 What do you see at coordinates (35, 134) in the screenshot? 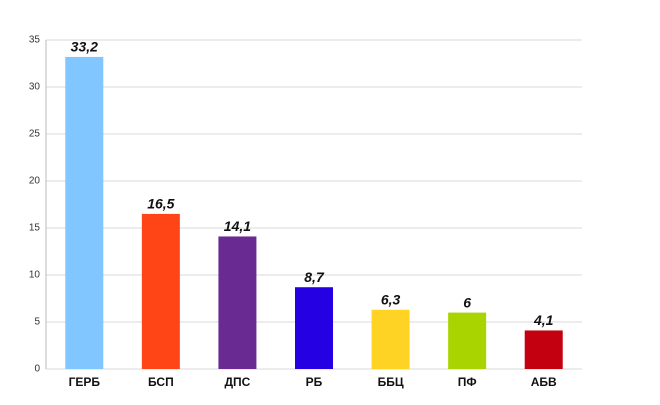
I see `y-tick-label: 25` at bounding box center [35, 134].